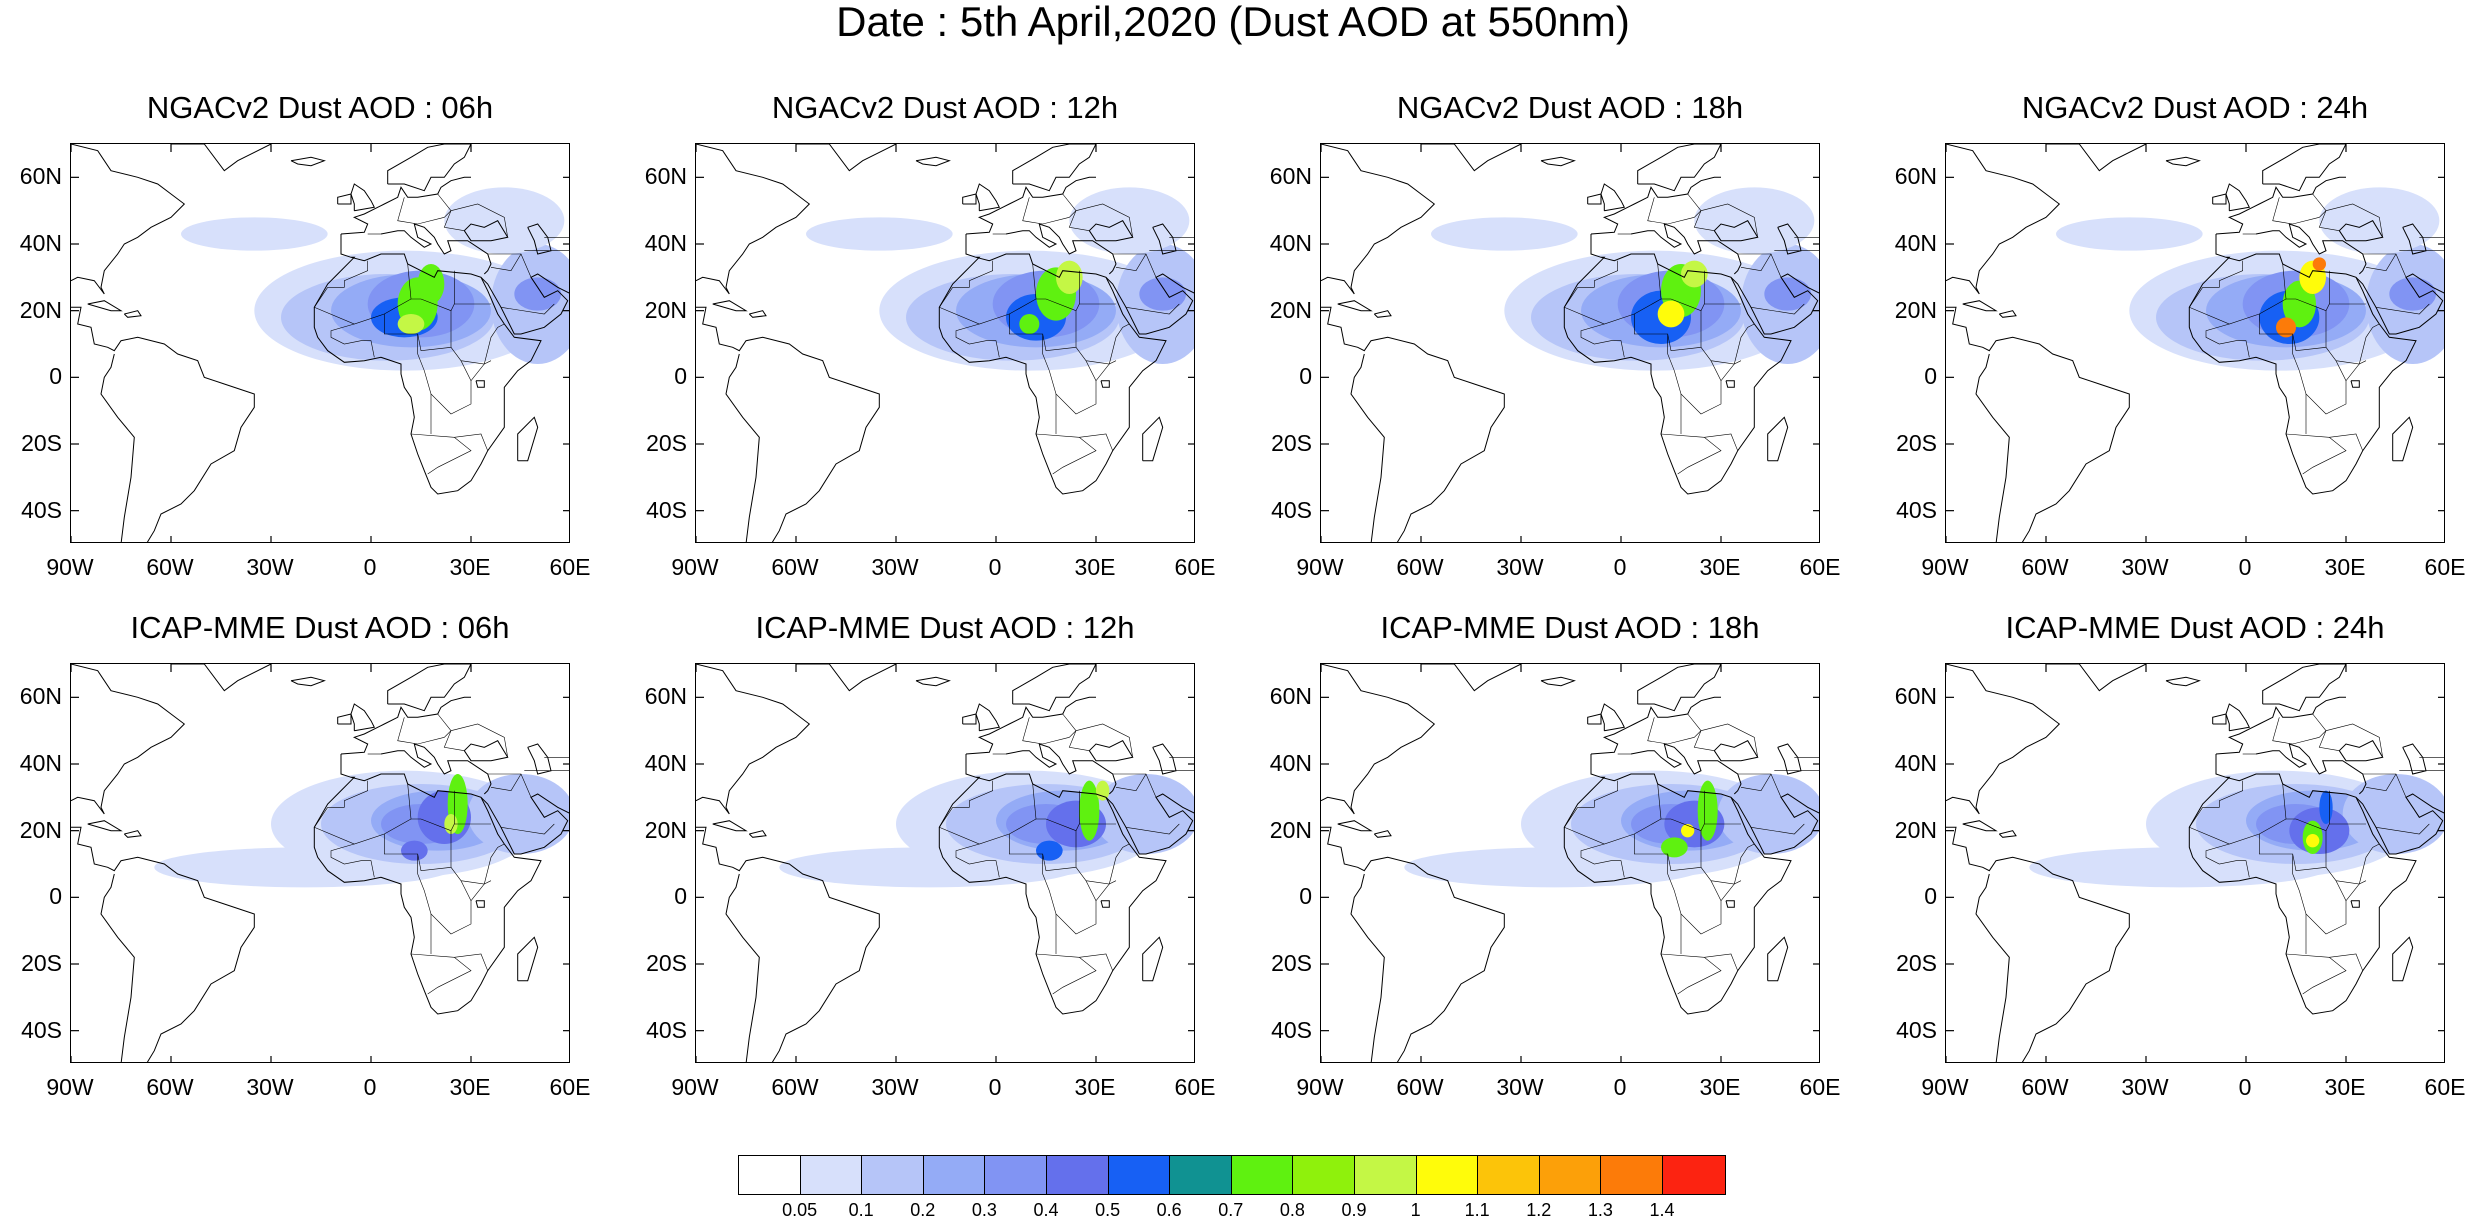 The width and height of the screenshot is (2466, 1222). What do you see at coordinates (2445, 1087) in the screenshot?
I see `lon-label: 60E` at bounding box center [2445, 1087].